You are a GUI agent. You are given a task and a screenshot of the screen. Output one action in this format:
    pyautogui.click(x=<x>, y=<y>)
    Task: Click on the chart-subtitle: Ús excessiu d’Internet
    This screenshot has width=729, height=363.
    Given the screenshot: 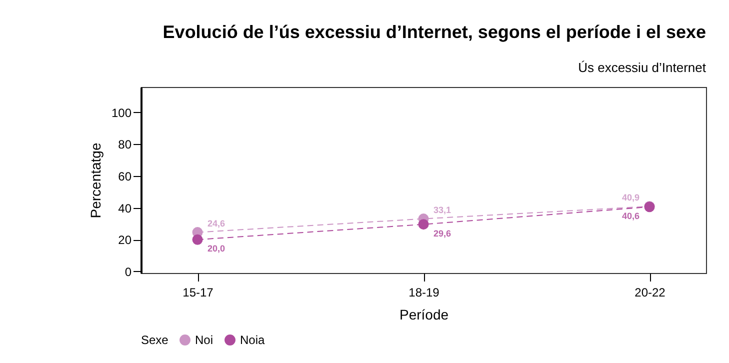 What is the action you would take?
    pyautogui.click(x=642, y=67)
    